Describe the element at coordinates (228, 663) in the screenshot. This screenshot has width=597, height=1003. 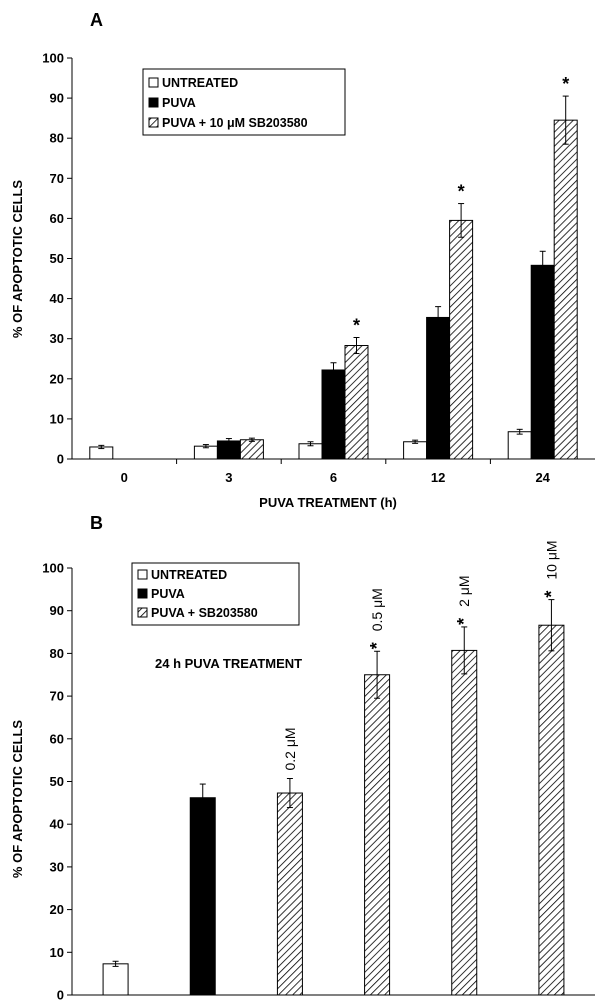
I see `panel-b-annotation: 24 h PUVA TREATMENT` at that location.